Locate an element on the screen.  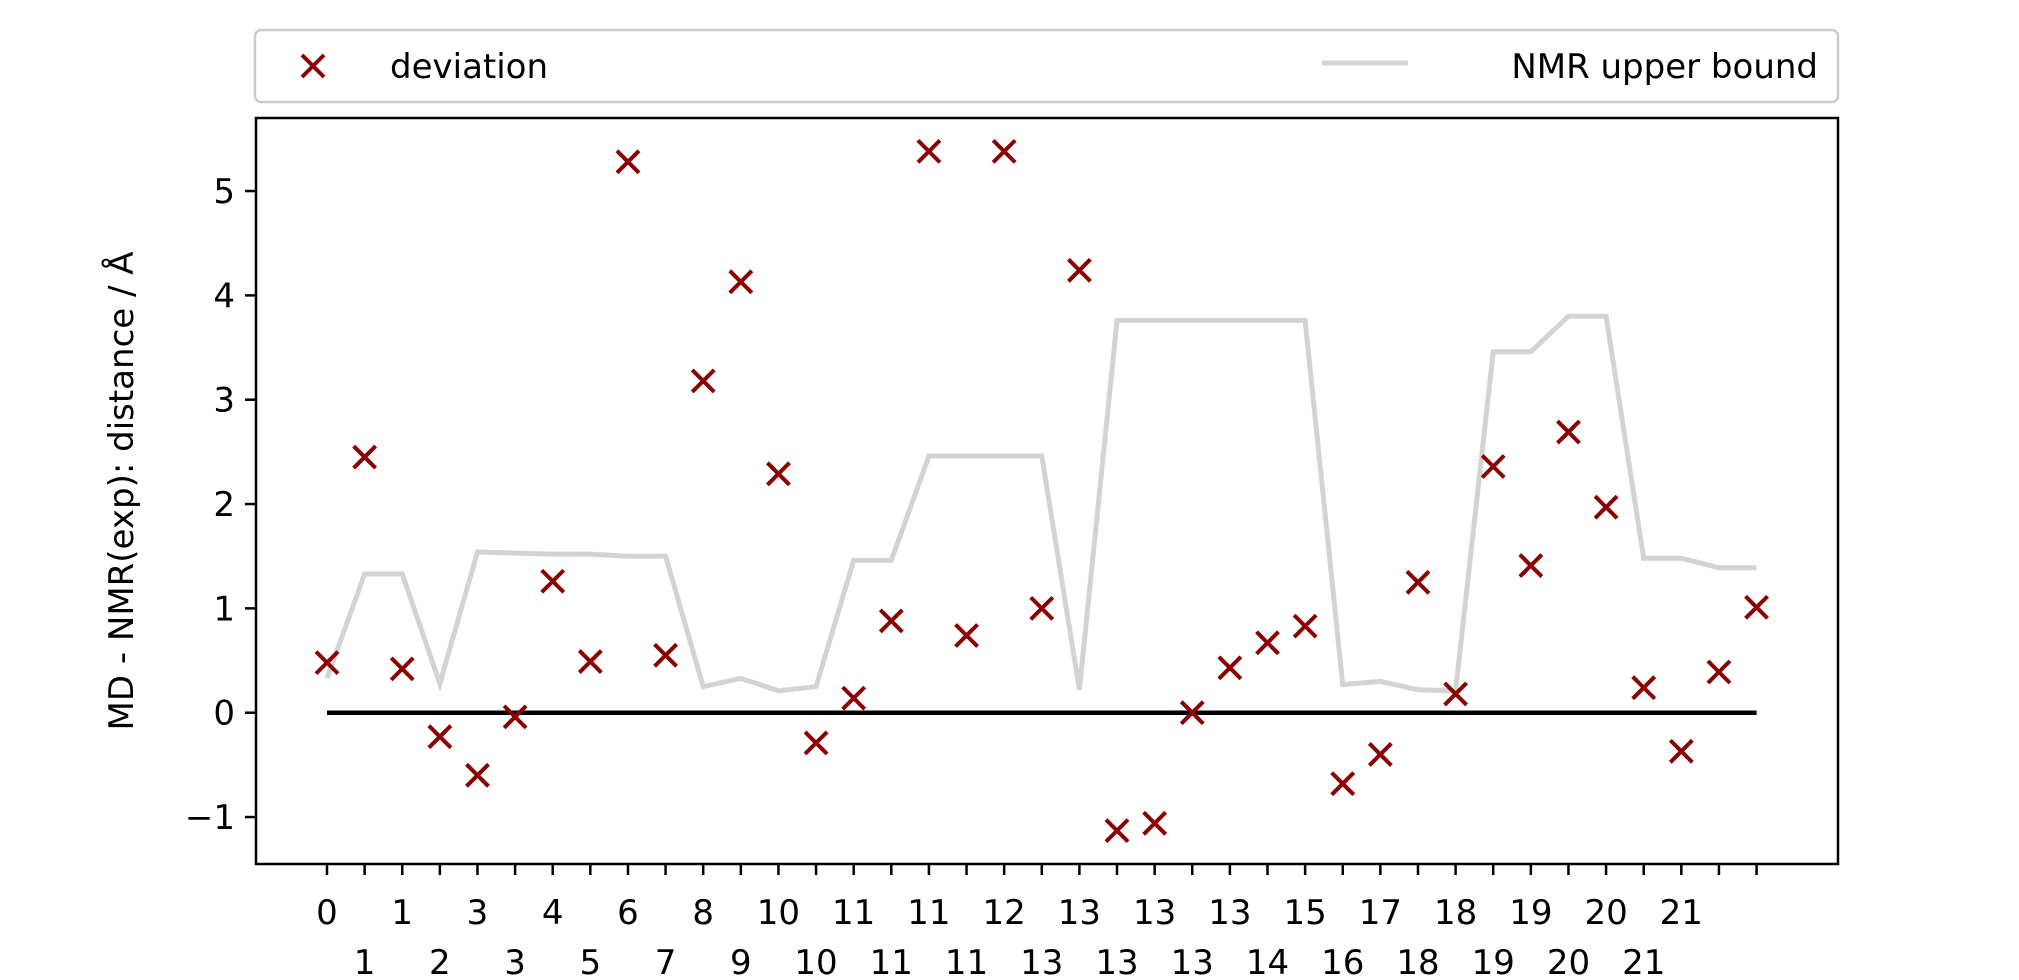
x-tick-label: 12 is located at coordinates (1004, 913).